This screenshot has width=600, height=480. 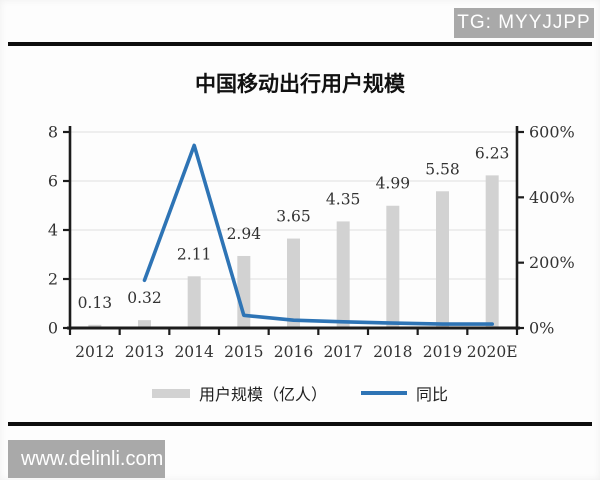 What do you see at coordinates (384, 393) in the screenshot?
I see `legend-line-swatch` at bounding box center [384, 393].